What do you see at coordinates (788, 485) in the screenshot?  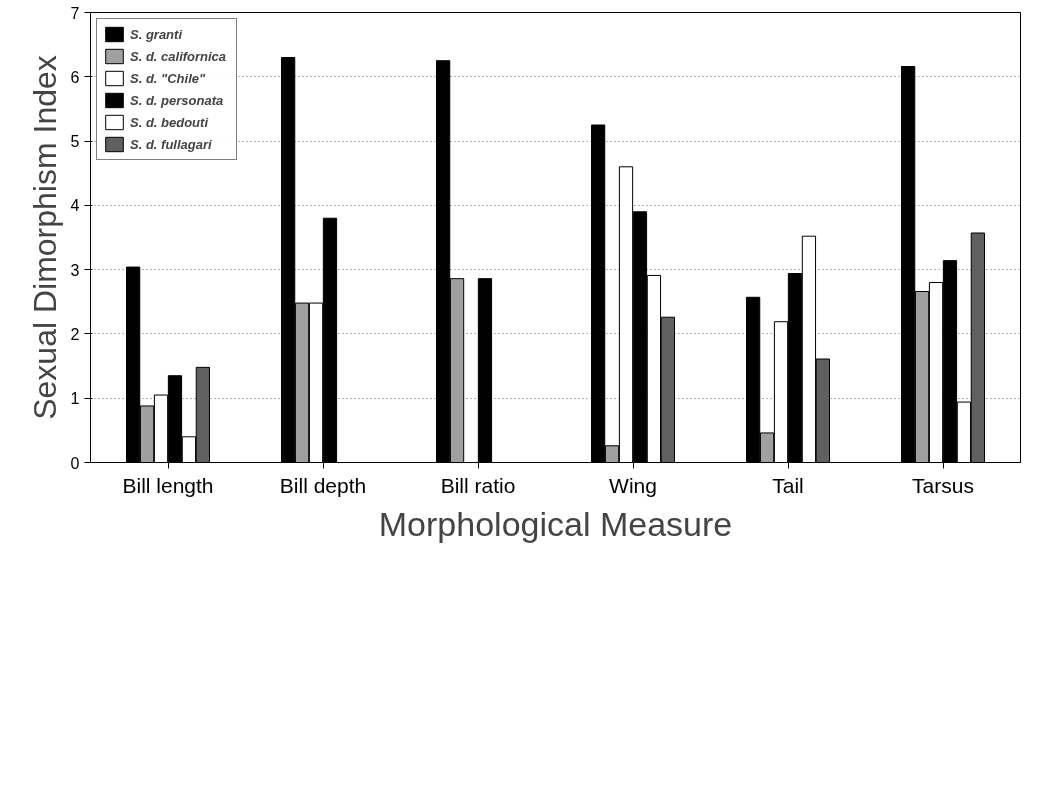 I see `x-tick-label: Tail` at bounding box center [788, 485].